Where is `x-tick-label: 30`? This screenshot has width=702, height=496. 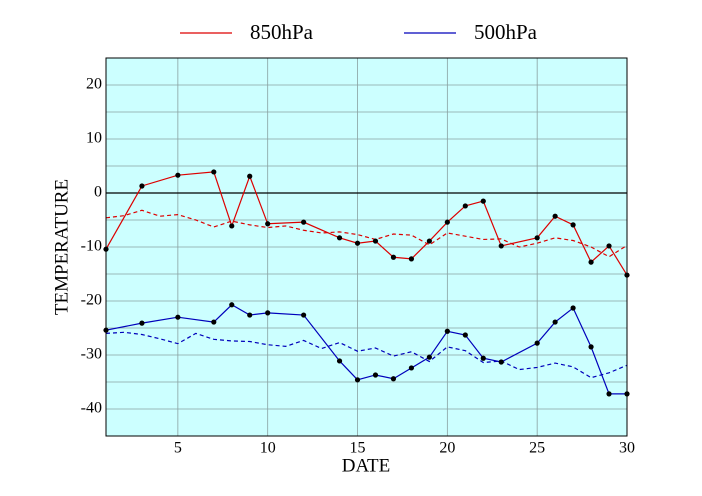
x-tick-label: 30 is located at coordinates (627, 448).